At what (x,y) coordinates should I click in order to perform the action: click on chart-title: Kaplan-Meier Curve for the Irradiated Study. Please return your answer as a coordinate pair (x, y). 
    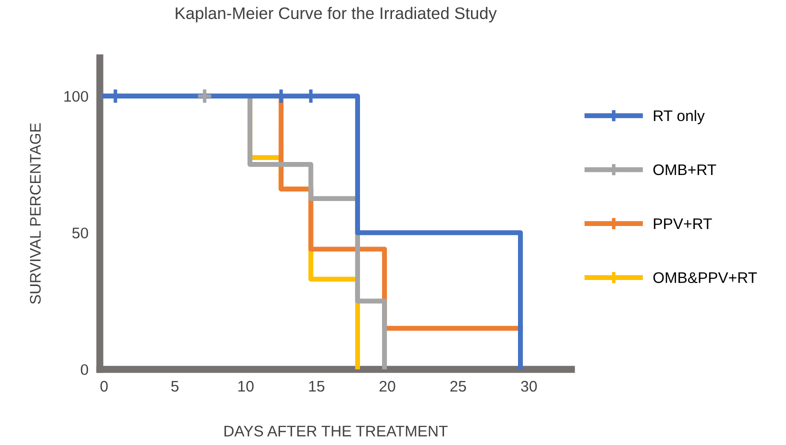
    Looking at the image, I should click on (336, 14).